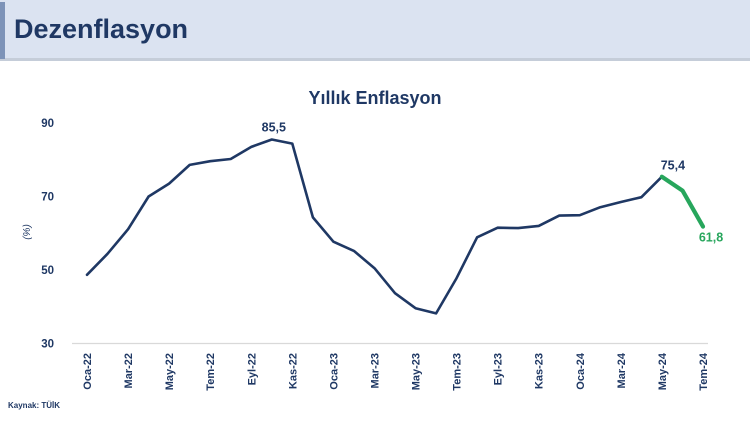 This screenshot has width=750, height=421. Describe the element at coordinates (334, 371) in the screenshot. I see `x-axis-tick-label: Oca-23` at that location.